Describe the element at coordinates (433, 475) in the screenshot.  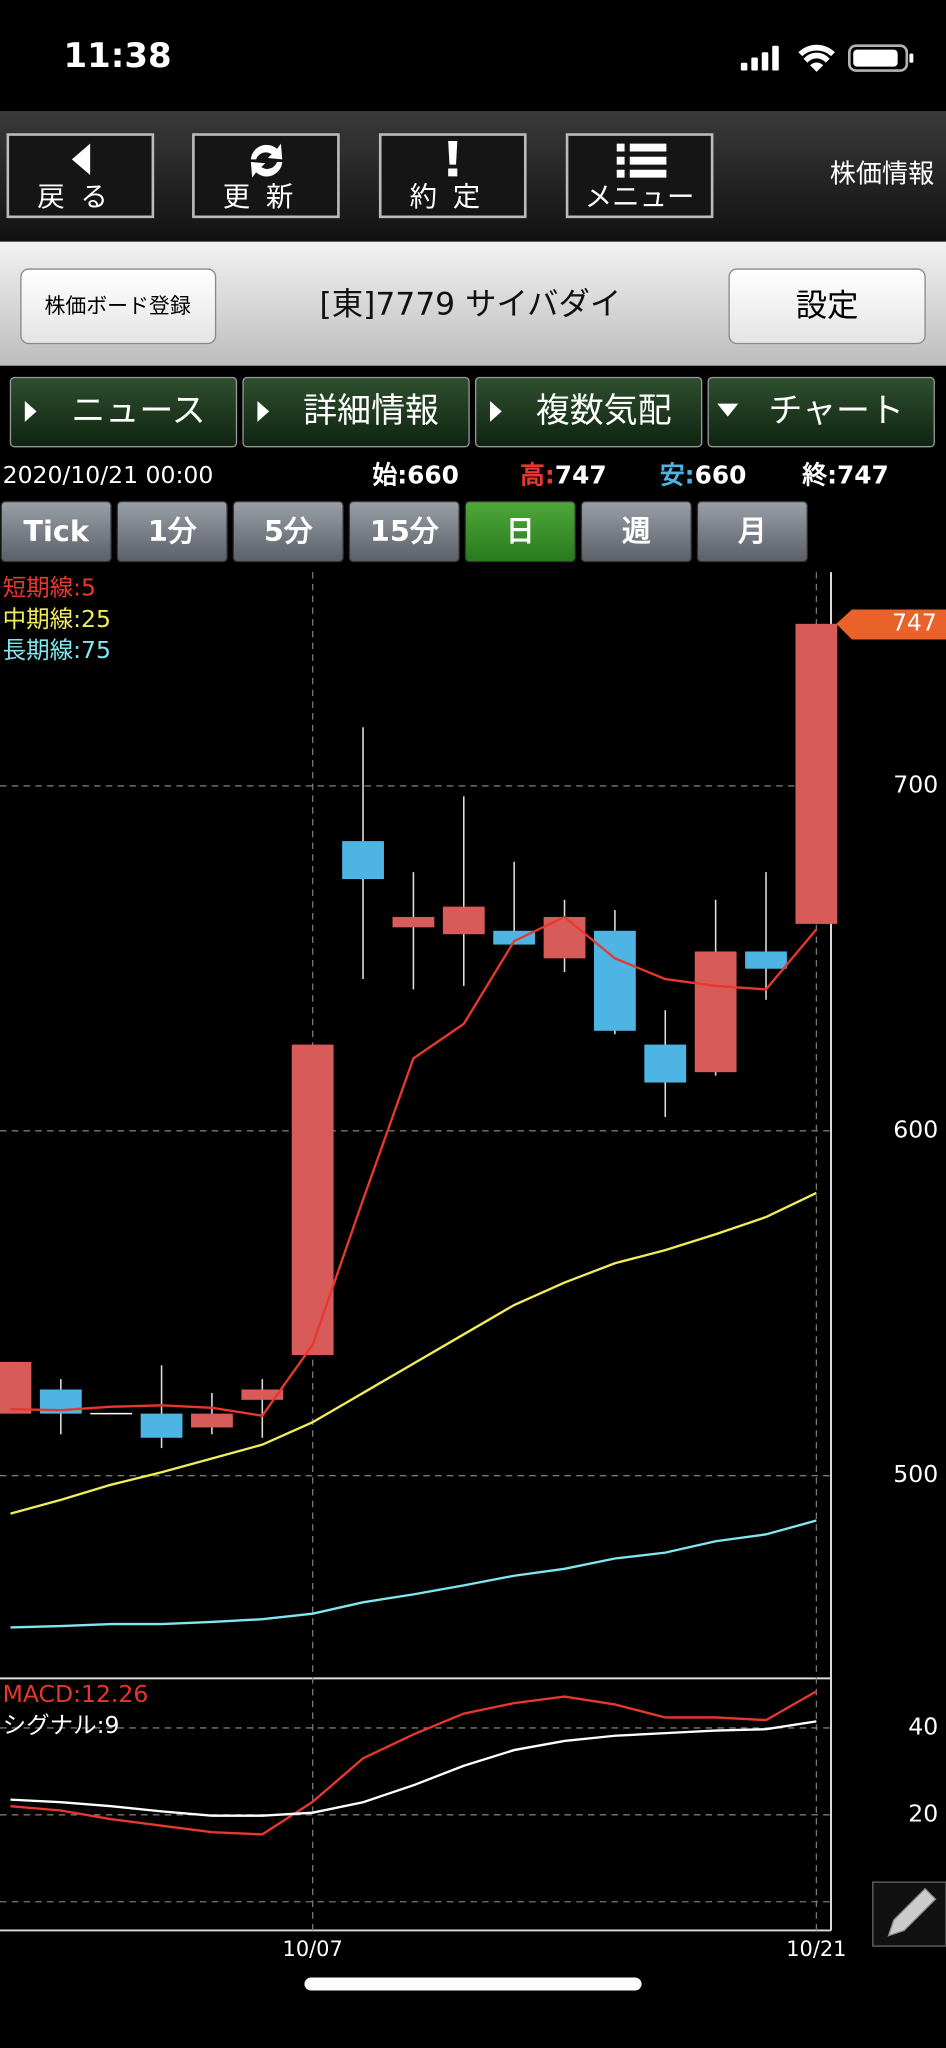
I see `open-value: 660` at that location.